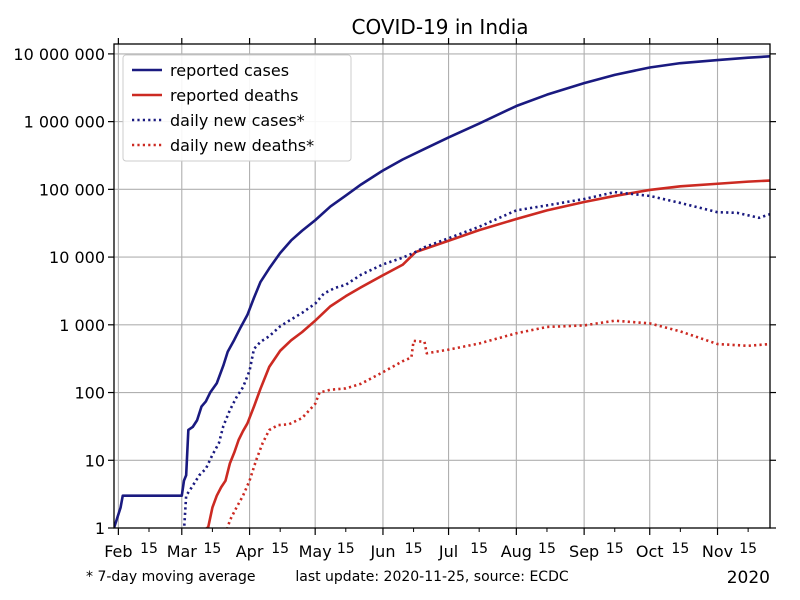  Describe the element at coordinates (432, 577) in the screenshot. I see `footnote-source: last update: 2020-11-25, source: ECDC` at that location.